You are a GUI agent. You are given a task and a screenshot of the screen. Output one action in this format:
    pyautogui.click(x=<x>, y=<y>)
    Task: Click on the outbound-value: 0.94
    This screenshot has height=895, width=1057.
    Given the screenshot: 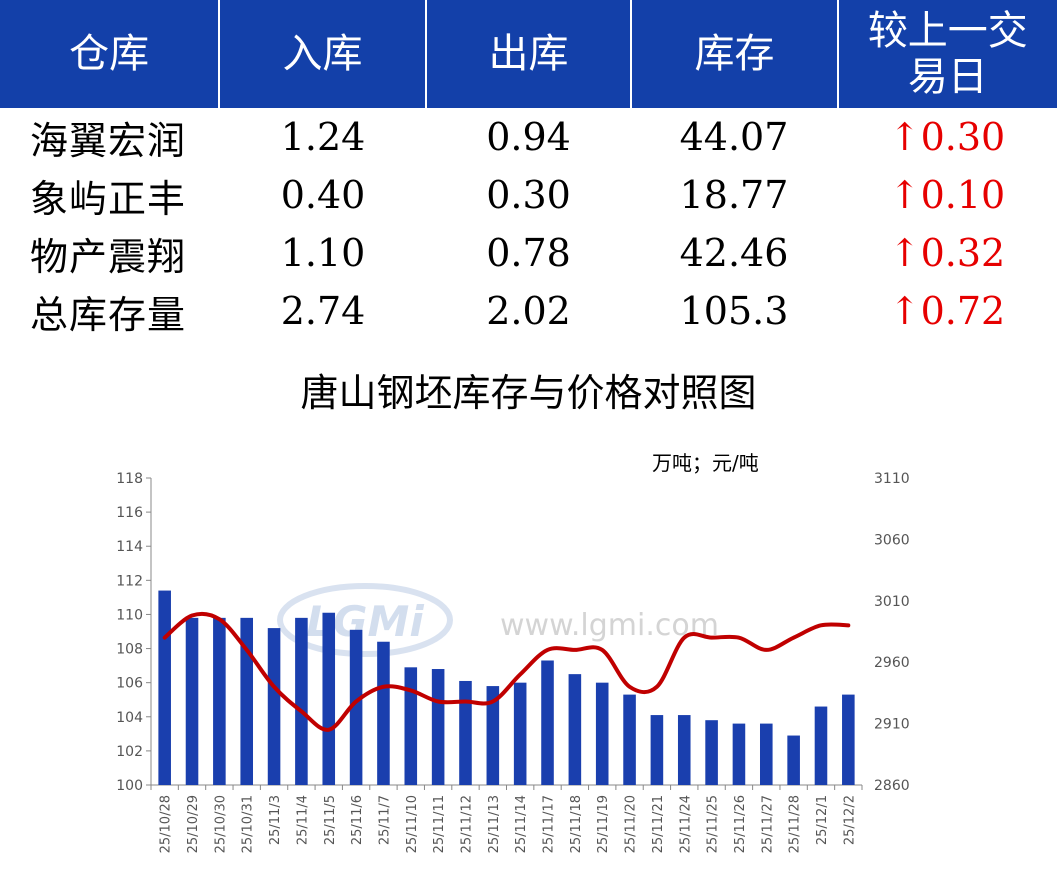 What is the action you would take?
    pyautogui.click(x=528, y=137)
    